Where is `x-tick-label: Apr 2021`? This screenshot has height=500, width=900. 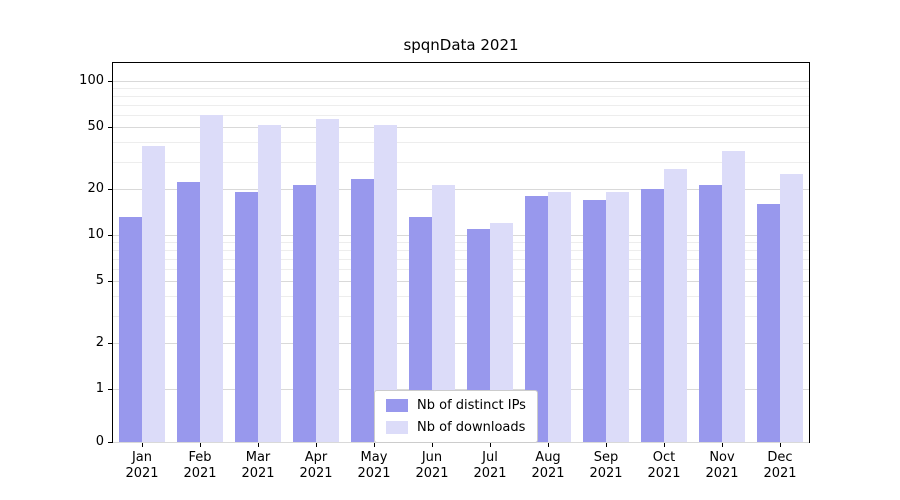
x-tick-label: Apr 2021 is located at coordinates (316, 466).